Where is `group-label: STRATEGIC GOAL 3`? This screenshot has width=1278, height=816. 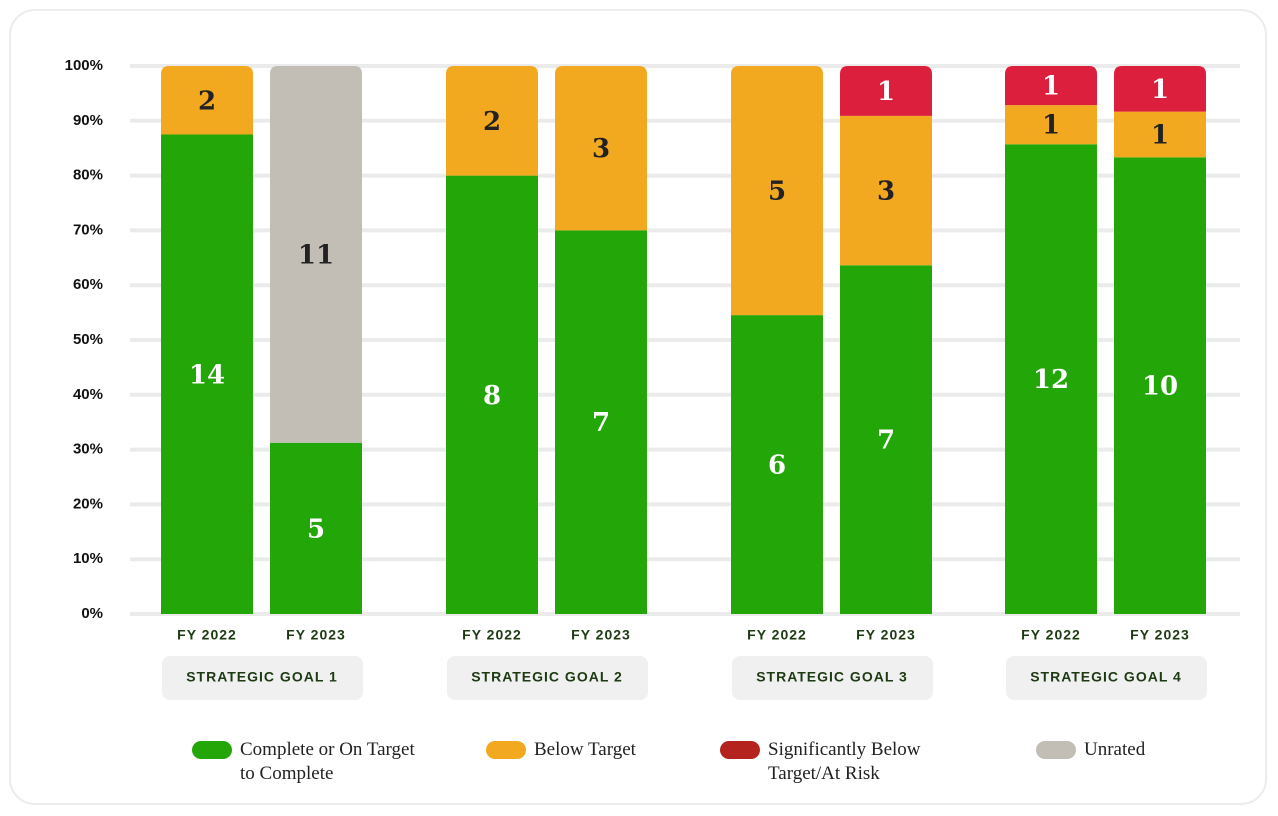
group-label: STRATEGIC GOAL 3 is located at coordinates (832, 677).